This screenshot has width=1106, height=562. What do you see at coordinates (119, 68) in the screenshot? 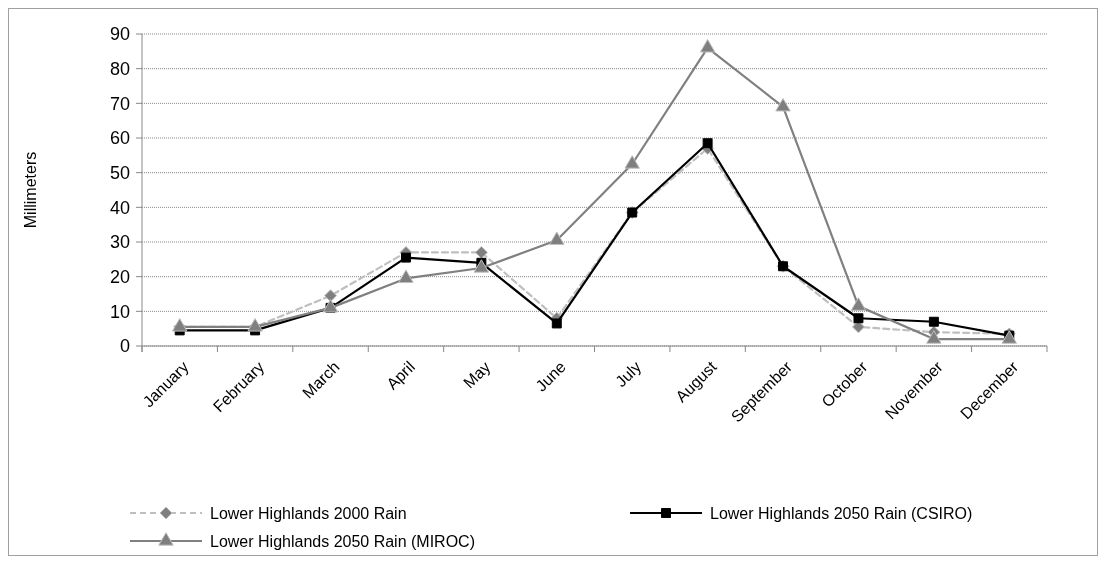
I see `y-tick-label: 80` at bounding box center [119, 68].